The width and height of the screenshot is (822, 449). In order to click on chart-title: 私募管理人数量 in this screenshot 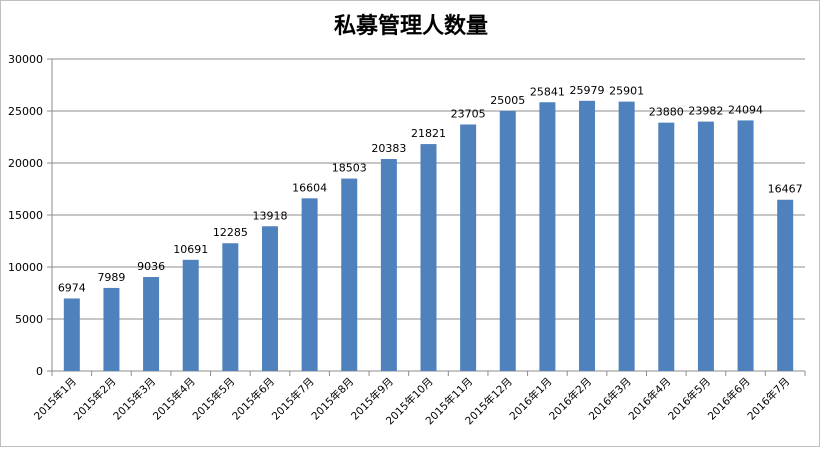, I will do `click(410, 26)`.